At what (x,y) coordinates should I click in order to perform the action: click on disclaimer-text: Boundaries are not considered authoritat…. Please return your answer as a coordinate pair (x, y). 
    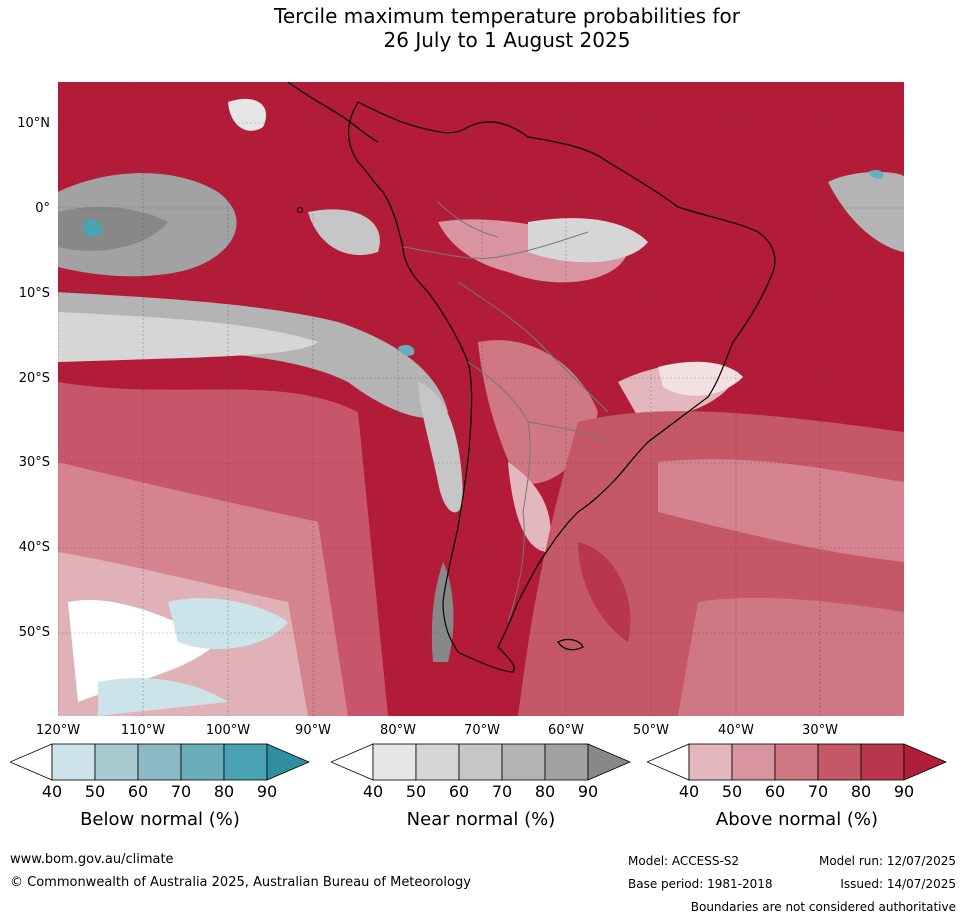
    Looking at the image, I should click on (823, 907).